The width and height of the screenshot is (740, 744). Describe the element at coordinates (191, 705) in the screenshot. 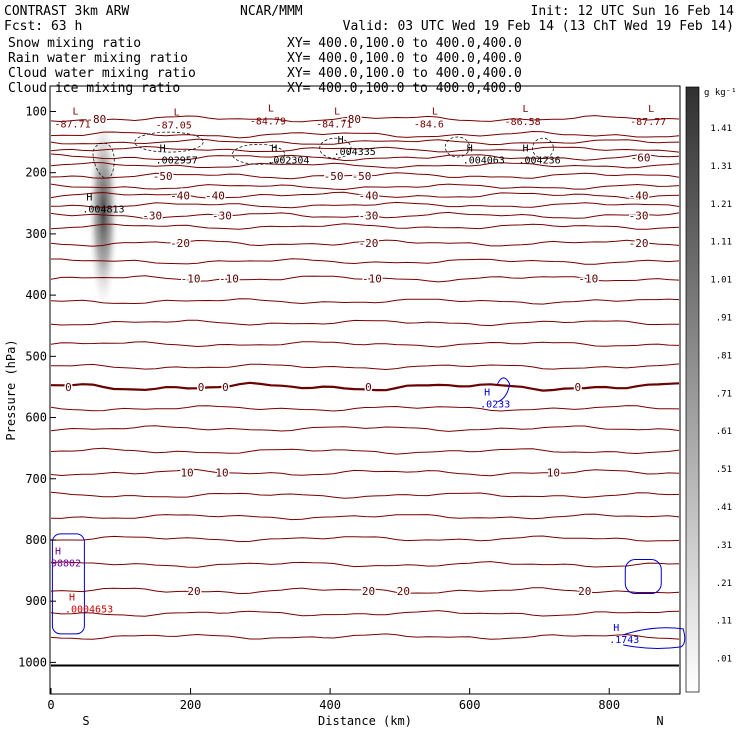

I see `x-tick-label: 200` at that location.